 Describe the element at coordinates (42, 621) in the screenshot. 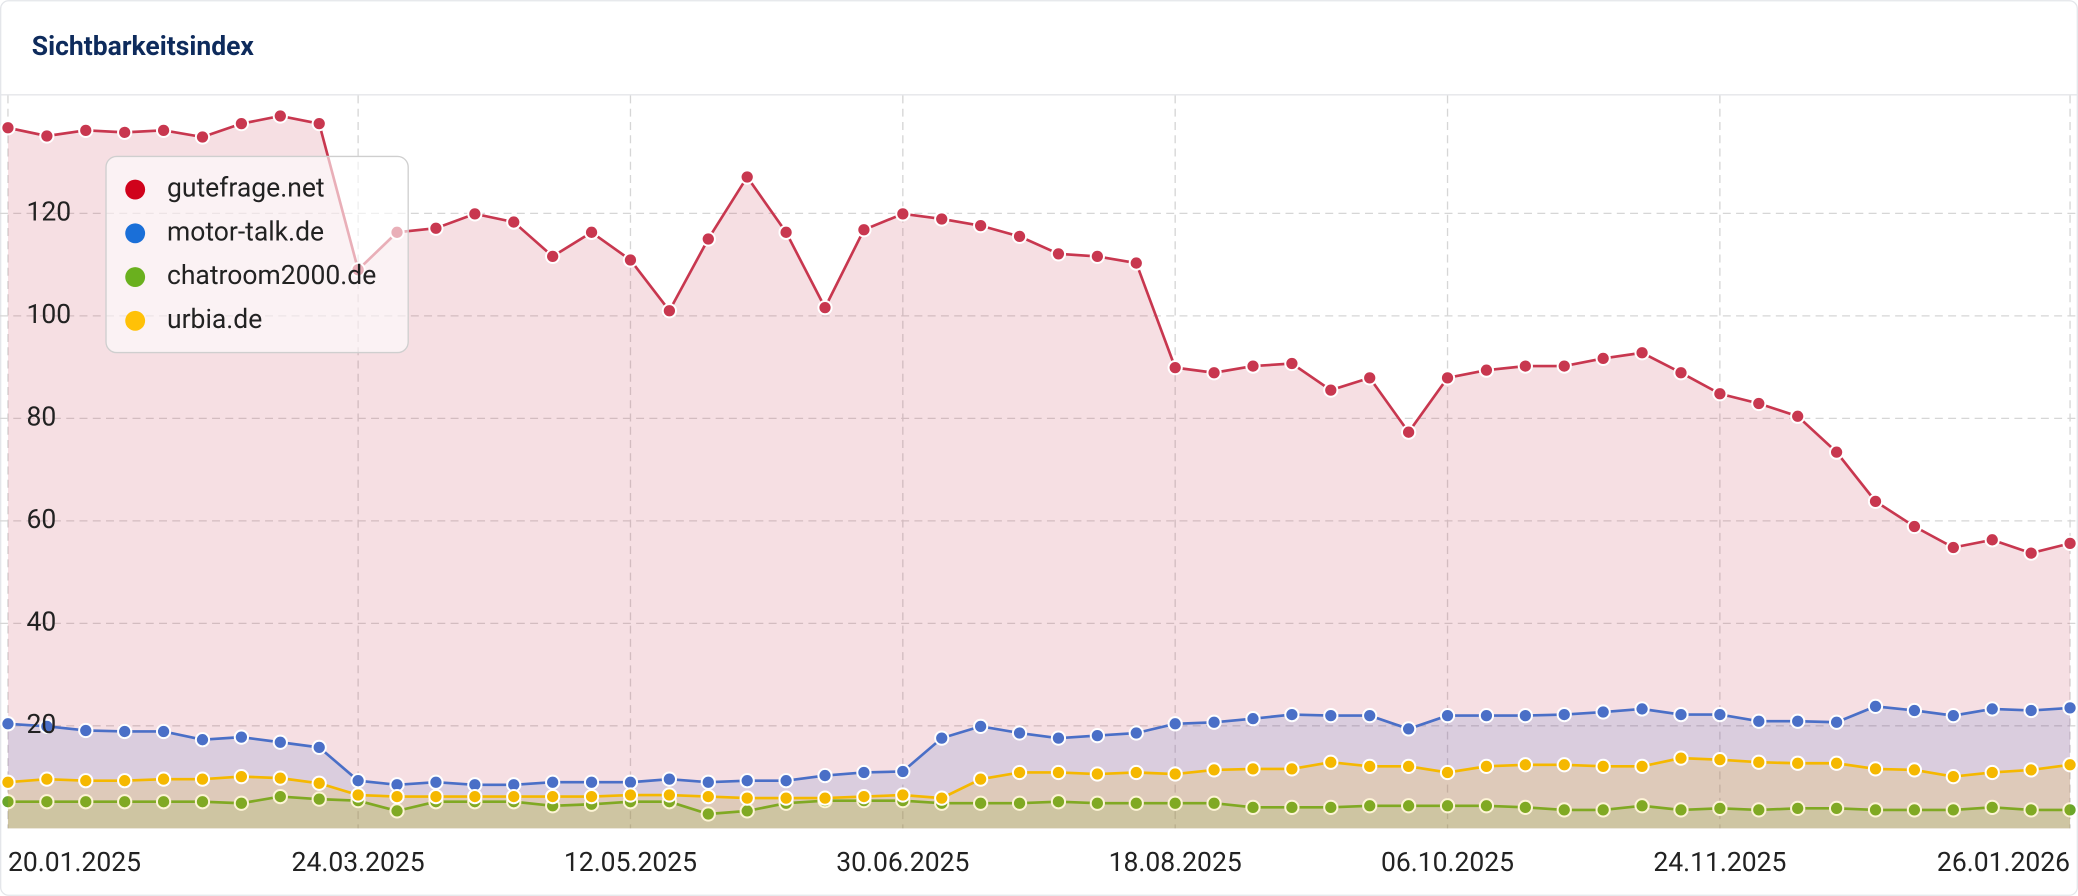

I see `y-tick-label: 40` at that location.